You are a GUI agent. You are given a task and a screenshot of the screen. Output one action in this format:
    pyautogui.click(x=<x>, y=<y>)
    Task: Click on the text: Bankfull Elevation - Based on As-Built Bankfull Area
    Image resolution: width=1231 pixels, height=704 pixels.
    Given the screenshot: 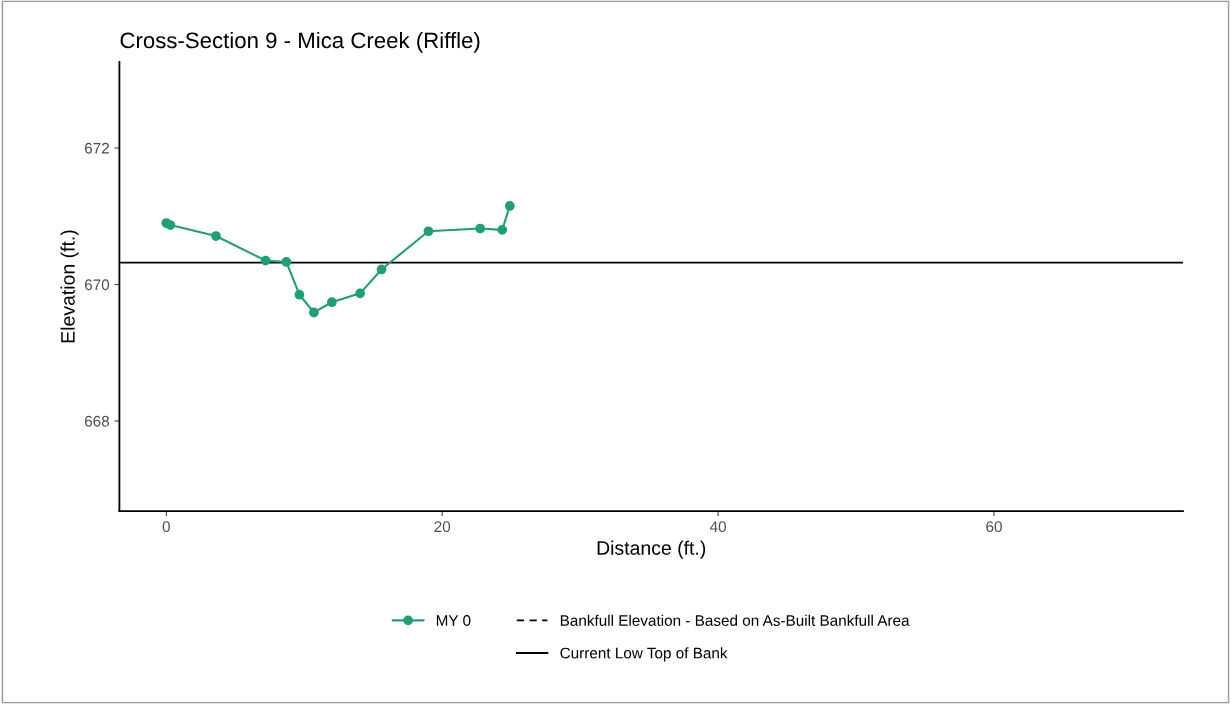 What is the action you would take?
    pyautogui.click(x=735, y=620)
    